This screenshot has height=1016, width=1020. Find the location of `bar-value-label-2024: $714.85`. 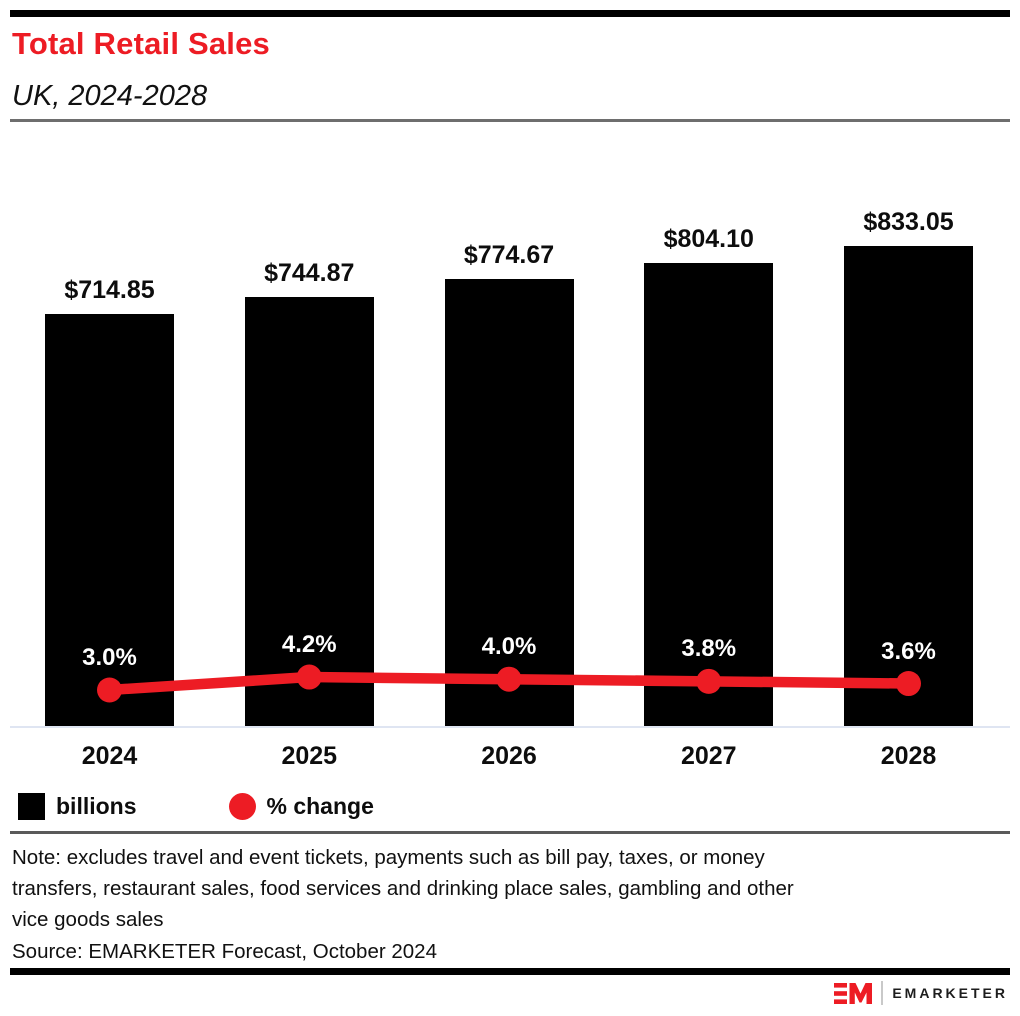

bar-value-label-2024: $714.85 is located at coordinates (109, 289).